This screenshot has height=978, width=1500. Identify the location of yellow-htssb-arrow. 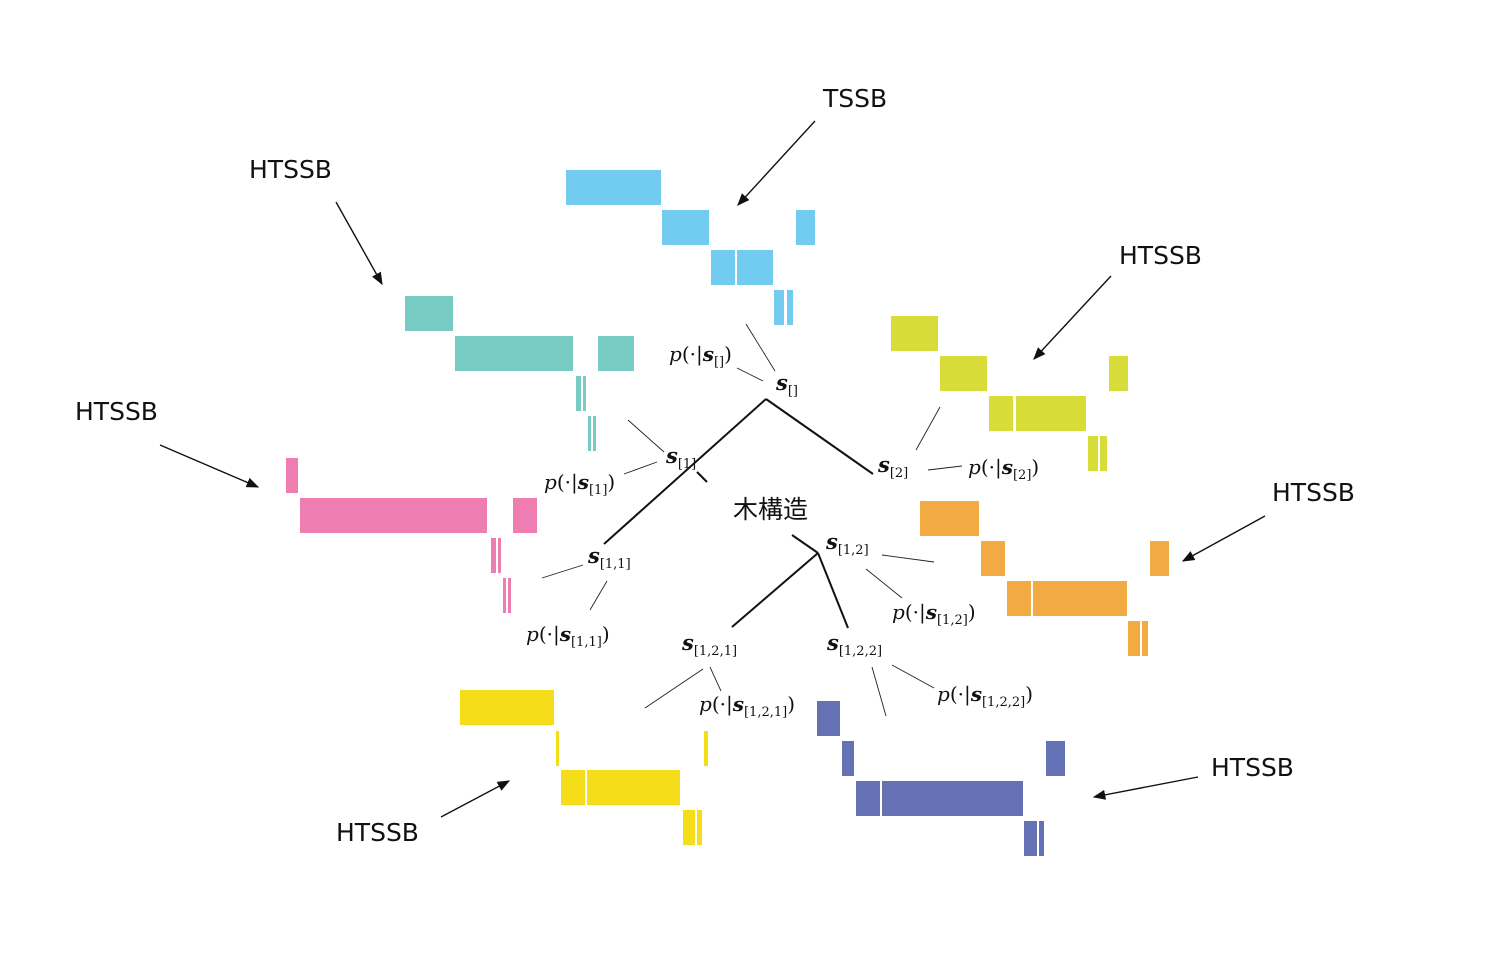
(475, 799).